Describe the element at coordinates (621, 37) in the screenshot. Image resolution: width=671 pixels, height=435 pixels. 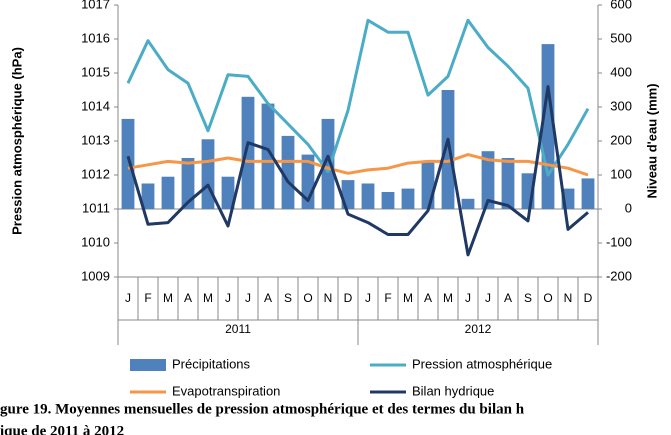
I see `y2-tick-label: 500` at that location.